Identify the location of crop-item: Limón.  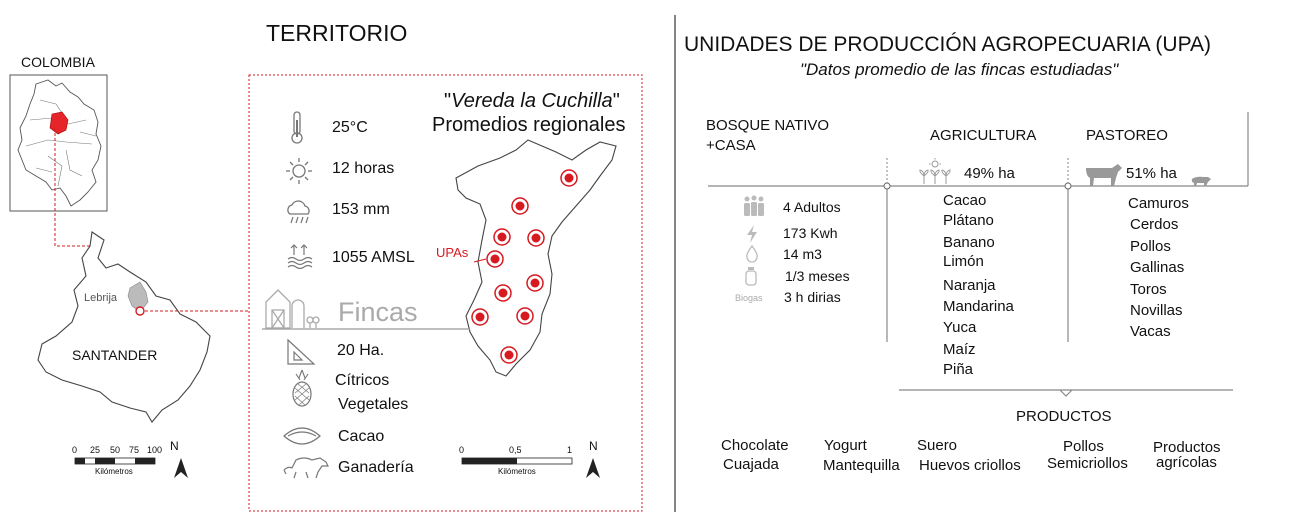
(963, 261).